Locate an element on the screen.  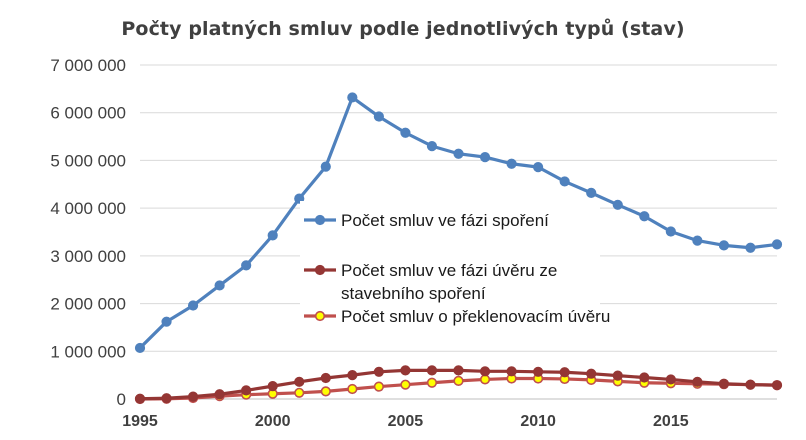
y-tick-label: 5 000 000 is located at coordinates (88, 160).